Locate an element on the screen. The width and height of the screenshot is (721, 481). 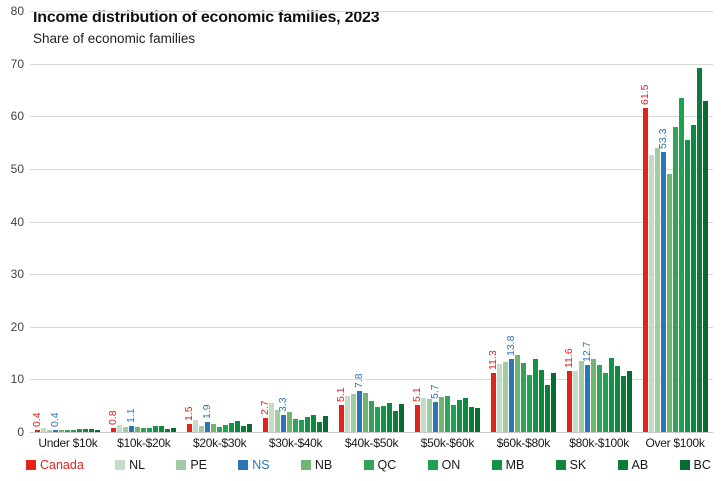
legend: Canada NL PE NS NB QC ON MB SK AB BC is located at coordinates (368, 465).